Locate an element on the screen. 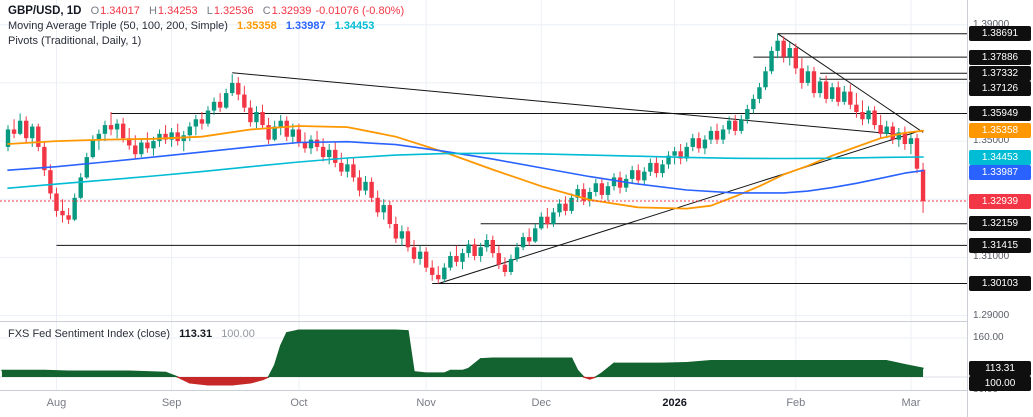  sma100-line is located at coordinates (465, 167).